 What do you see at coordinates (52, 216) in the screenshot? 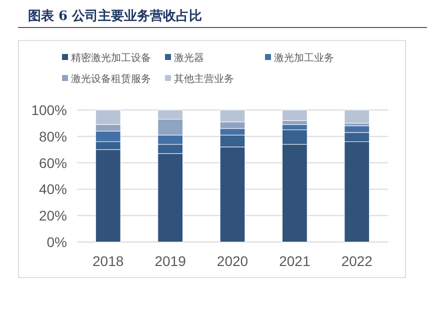
I see `y-tick-label: 20%` at bounding box center [52, 216].